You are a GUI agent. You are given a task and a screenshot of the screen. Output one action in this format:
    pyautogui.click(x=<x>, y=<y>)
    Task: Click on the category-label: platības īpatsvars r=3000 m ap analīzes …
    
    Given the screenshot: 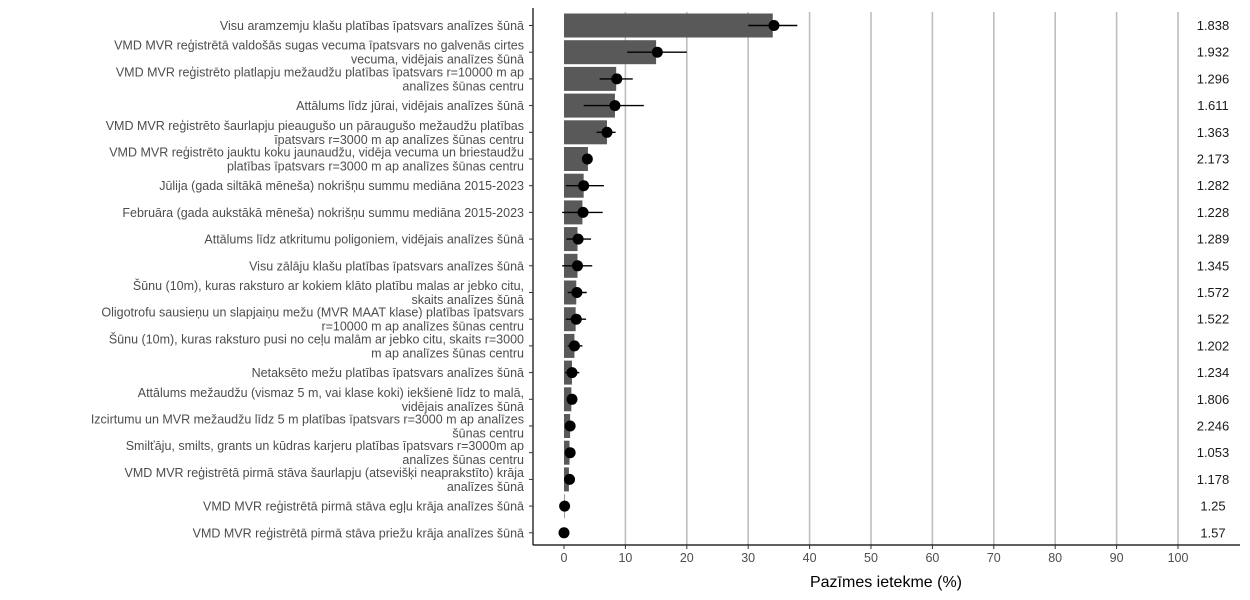 What is the action you would take?
    pyautogui.click(x=375, y=167)
    